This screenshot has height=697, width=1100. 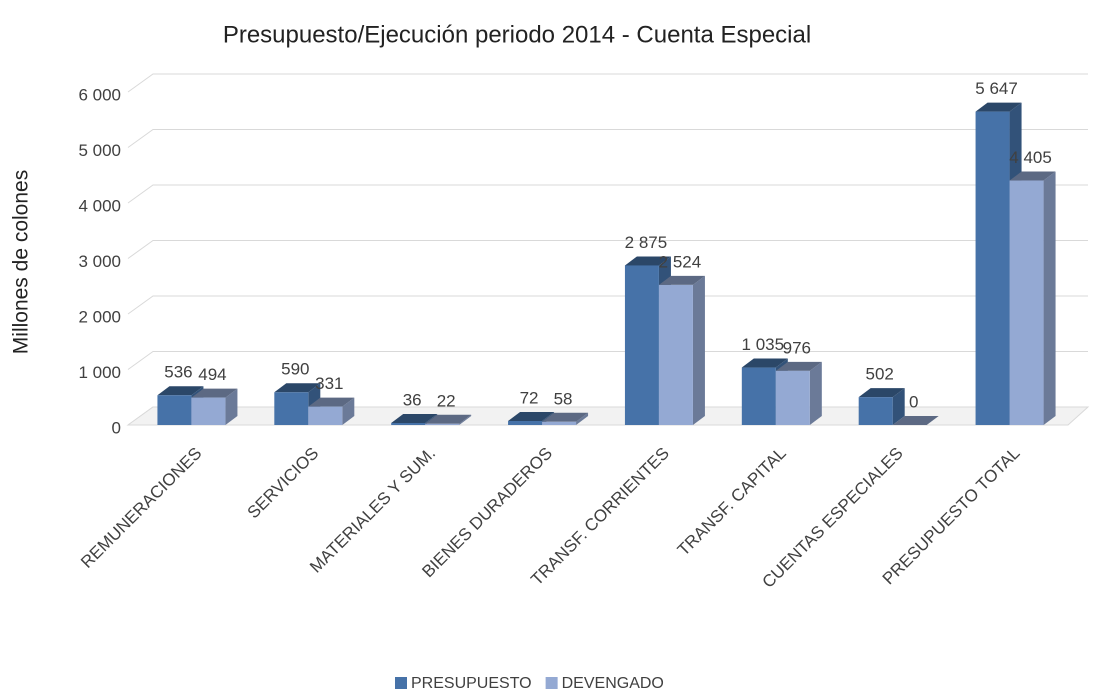 I want to click on x-tick-label: REMUNERACIONES, so click(x=141, y=508).